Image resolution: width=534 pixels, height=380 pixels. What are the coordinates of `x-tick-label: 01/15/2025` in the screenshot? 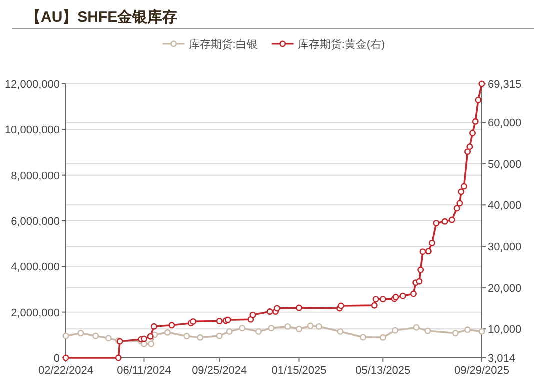 It's located at (299, 371).